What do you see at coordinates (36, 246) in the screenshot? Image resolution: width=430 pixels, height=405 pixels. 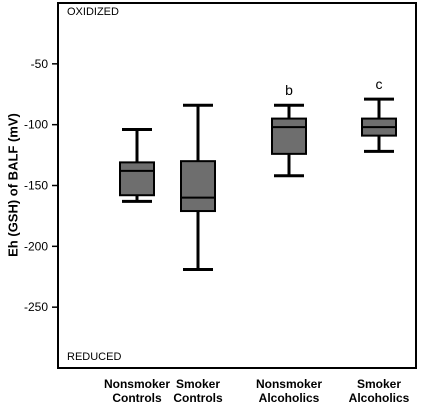 I see `y-tick-label: -200` at bounding box center [36, 246].